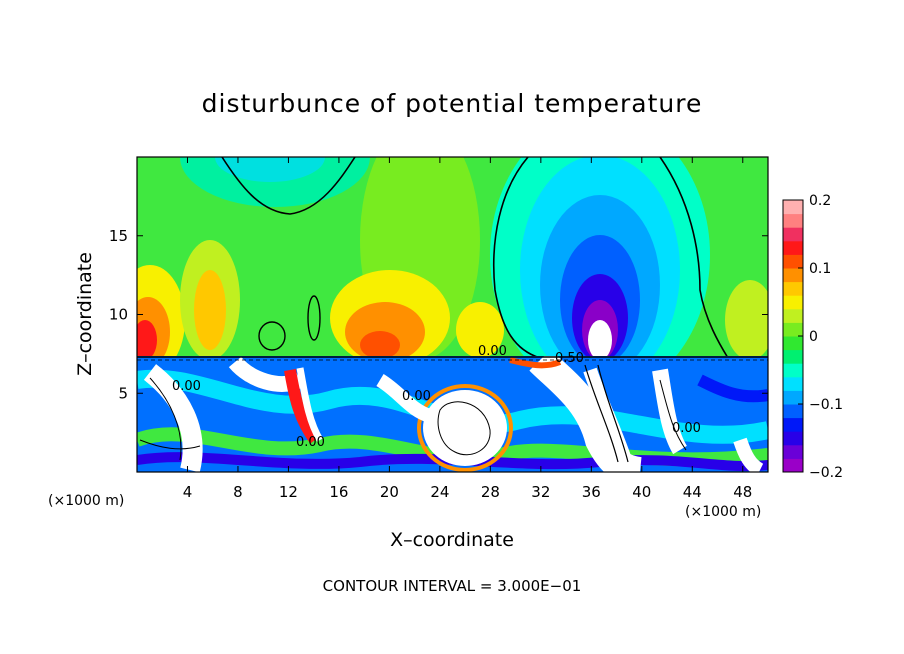  I want to click on contour-loop-b, so click(314, 318).